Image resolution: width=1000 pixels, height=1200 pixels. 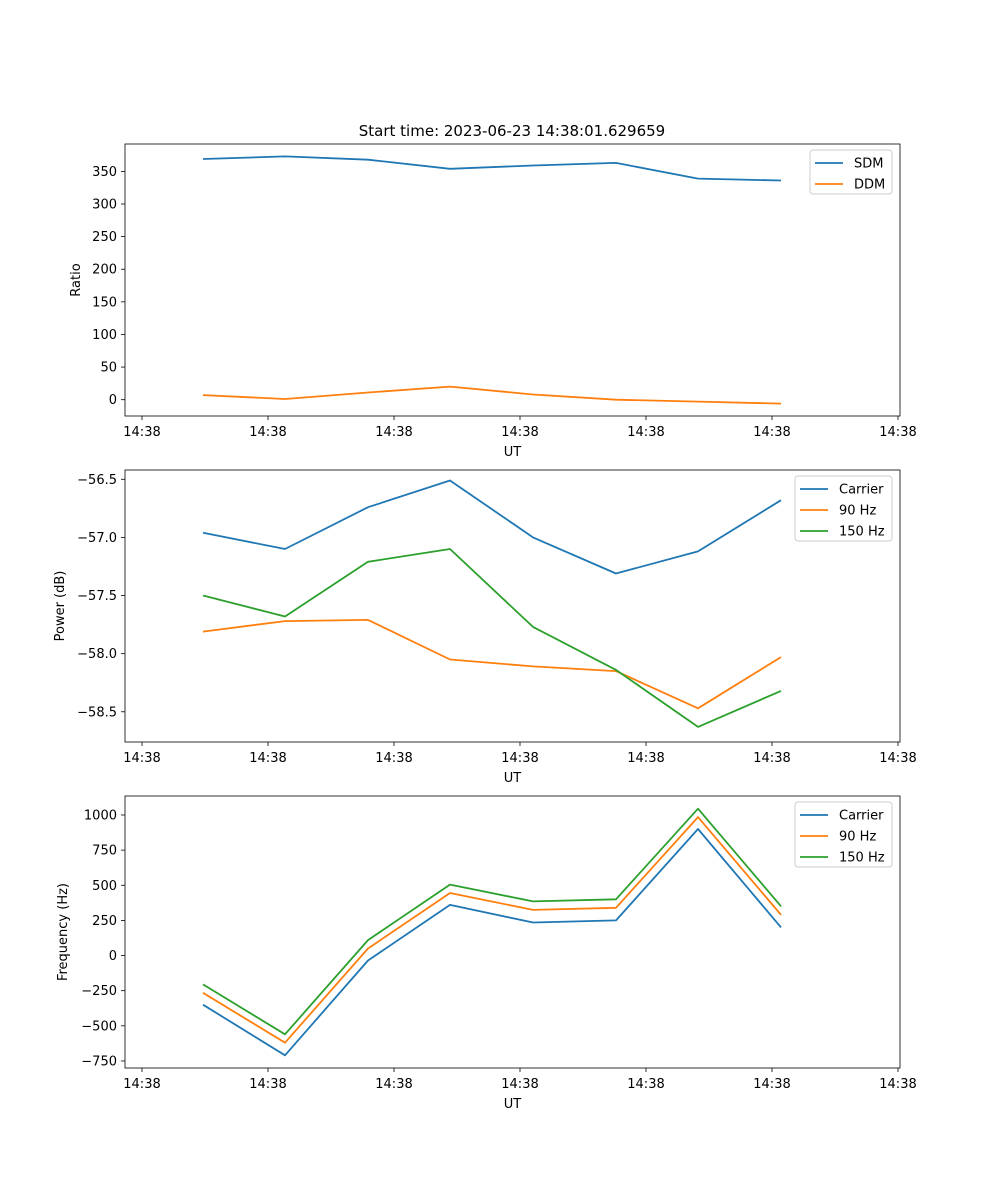 I want to click on y-axis-label: Ratio, so click(x=76, y=279).